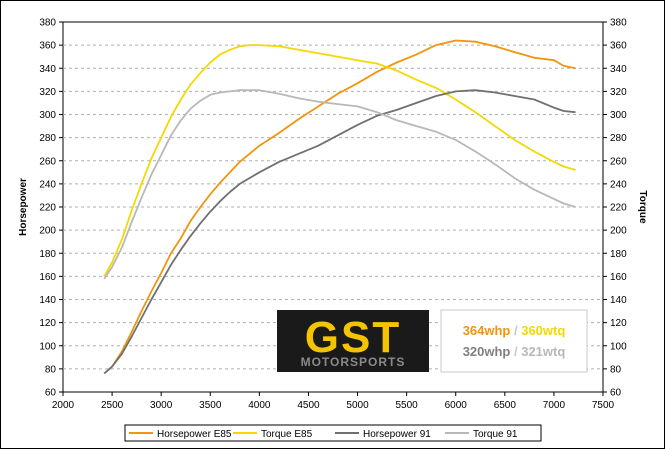  Describe the element at coordinates (618, 69) in the screenshot. I see `y-tick-label-right: 340` at that location.